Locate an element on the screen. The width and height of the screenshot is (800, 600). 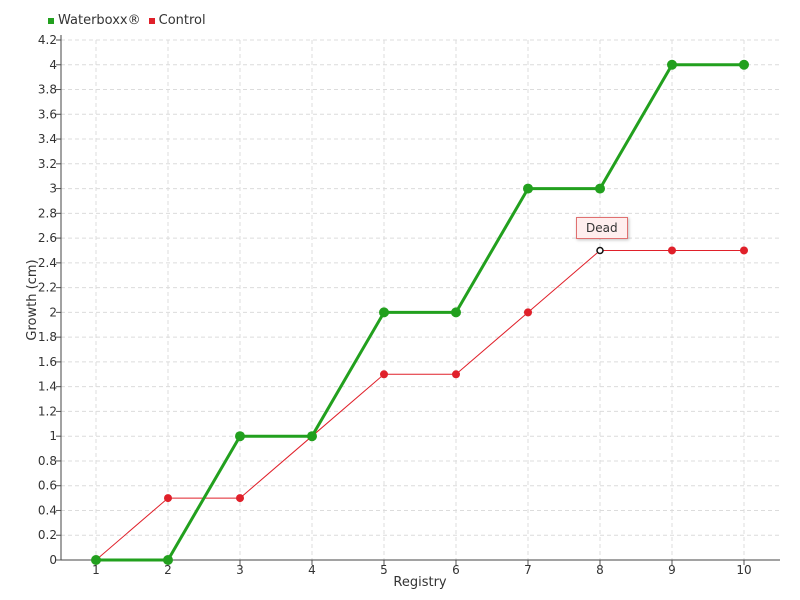
x-tick-label: 1 is located at coordinates (96, 570).